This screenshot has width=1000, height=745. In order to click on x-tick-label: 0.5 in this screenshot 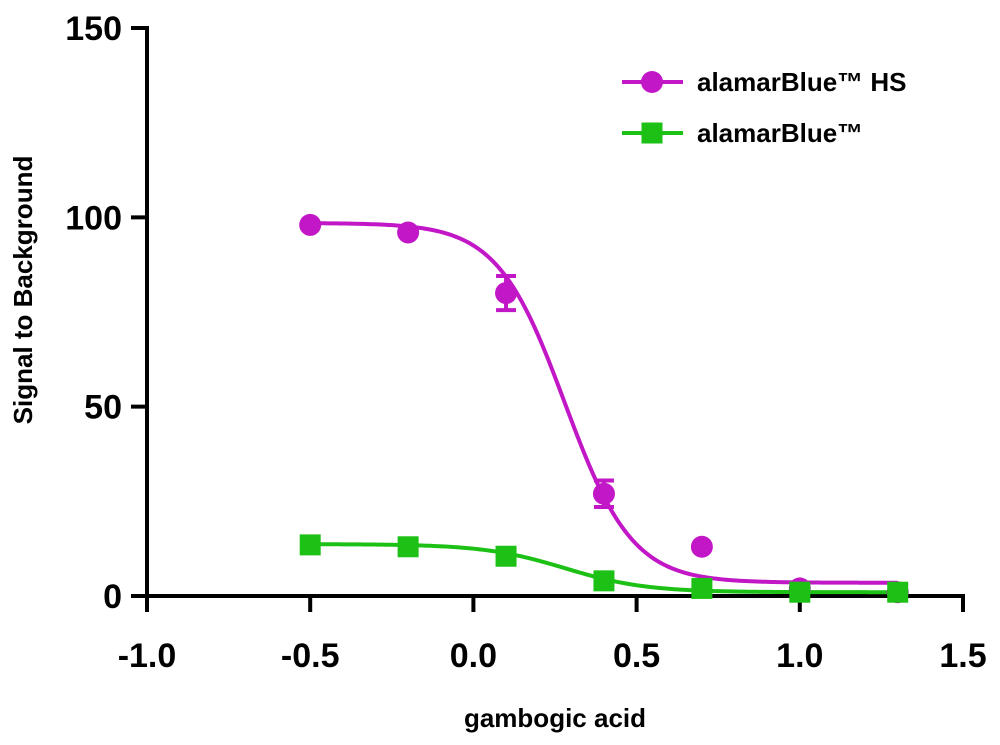, I will do `click(636, 656)`.